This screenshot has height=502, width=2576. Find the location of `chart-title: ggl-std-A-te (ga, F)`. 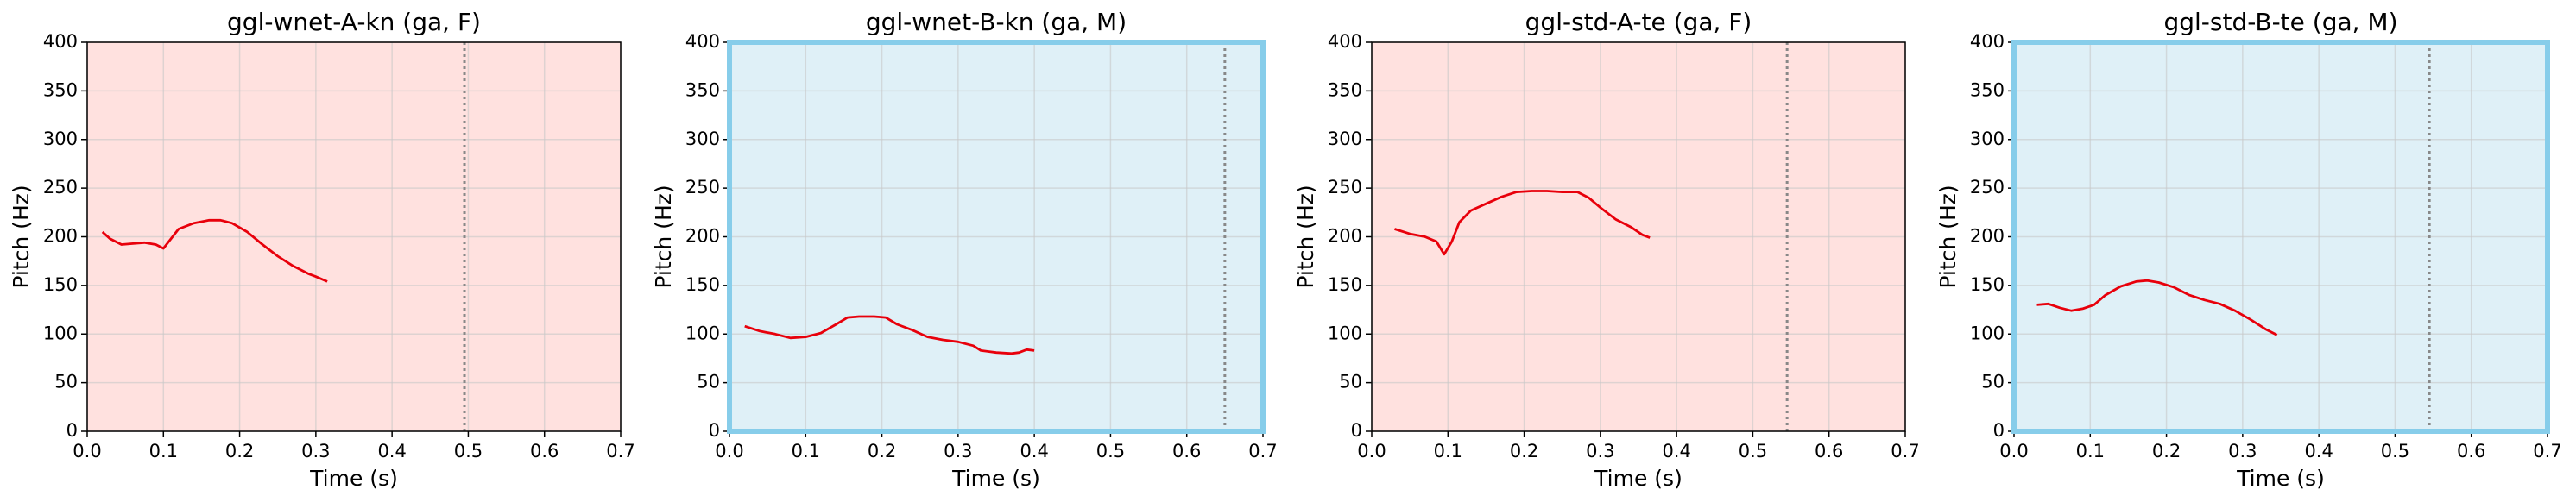

chart-title: ggl-std-A-te (ga, F) is located at coordinates (1638, 22).